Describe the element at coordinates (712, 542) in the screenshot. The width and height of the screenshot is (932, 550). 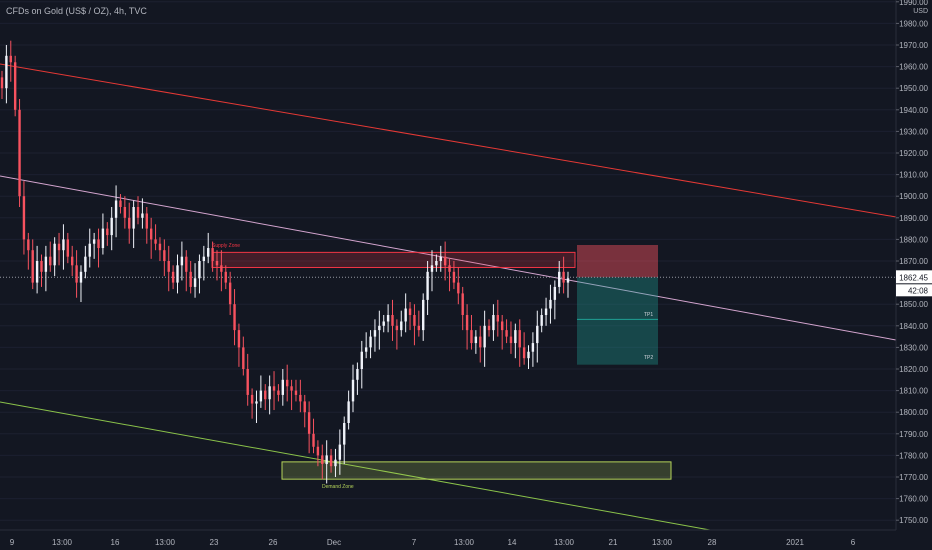
I see `time-tick-label: 28` at that location.